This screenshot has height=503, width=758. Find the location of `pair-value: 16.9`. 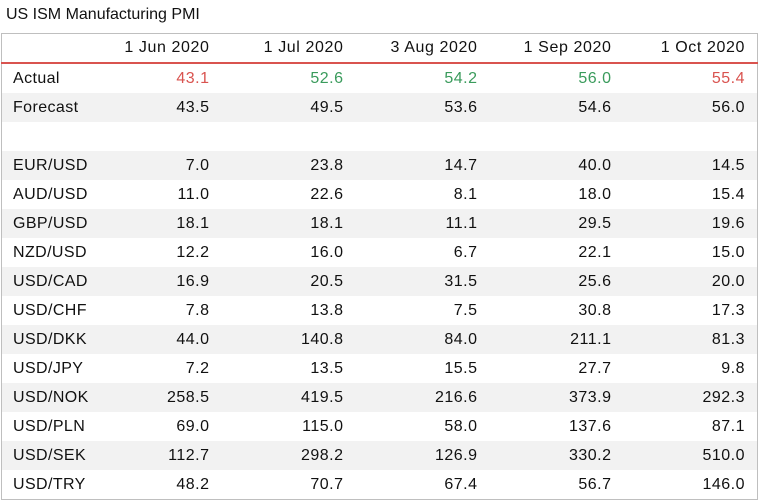

pair-value: 16.9 is located at coordinates (154, 281).